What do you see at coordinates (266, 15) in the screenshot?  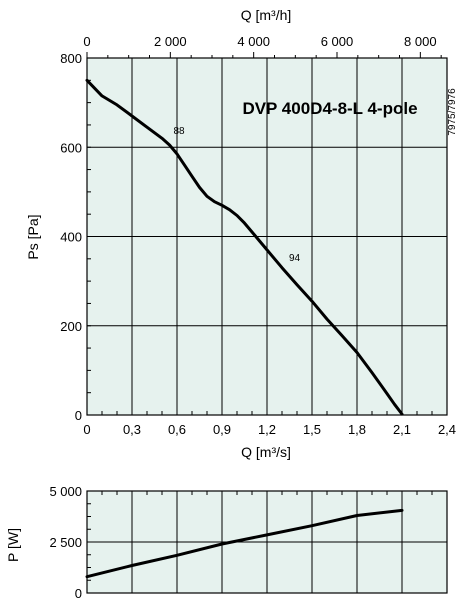 I see `top-x-axis-label: Q [m³/h]` at bounding box center [266, 15].